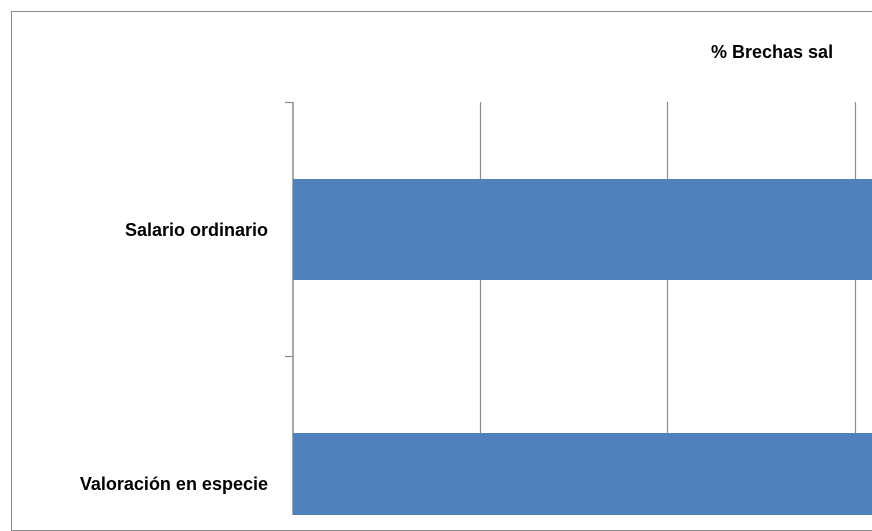 The width and height of the screenshot is (872, 531). Describe the element at coordinates (174, 484) in the screenshot. I see `category-label-2: Valoración en especie` at that location.